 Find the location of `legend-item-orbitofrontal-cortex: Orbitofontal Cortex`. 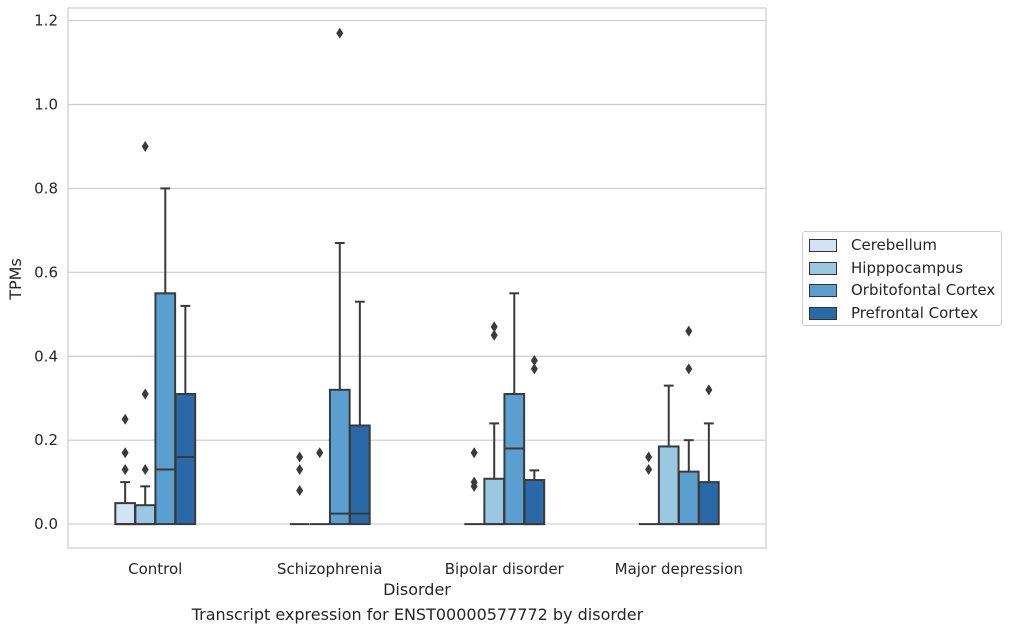

legend-item-orbitofrontal-cortex: Orbitofontal Cortex is located at coordinates (902, 290).